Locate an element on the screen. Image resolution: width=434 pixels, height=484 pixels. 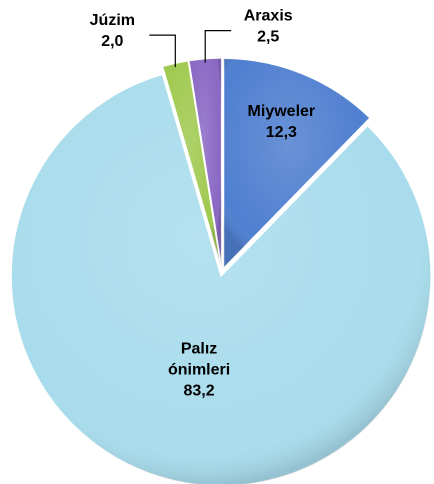
label-line: Araxis is located at coordinates (268, 16).